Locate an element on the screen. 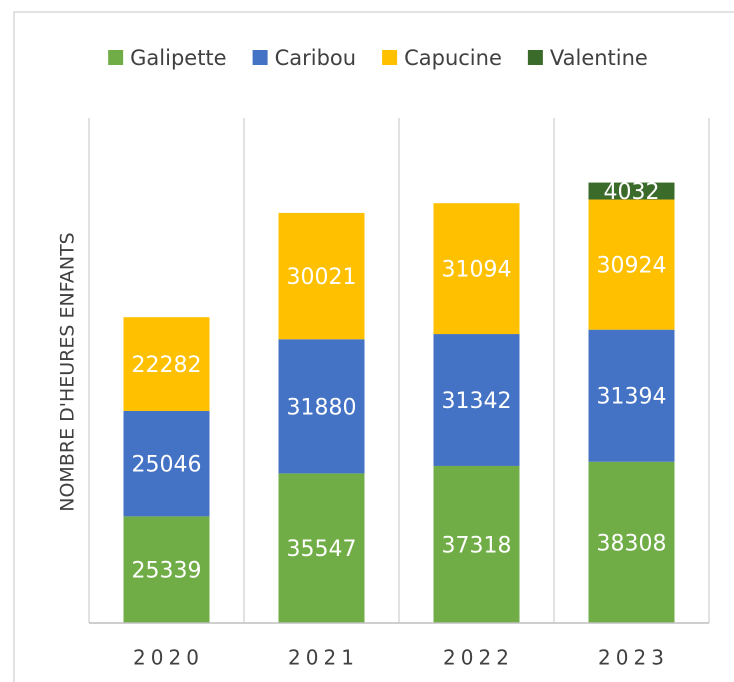  value-label: 22282 is located at coordinates (167, 365).